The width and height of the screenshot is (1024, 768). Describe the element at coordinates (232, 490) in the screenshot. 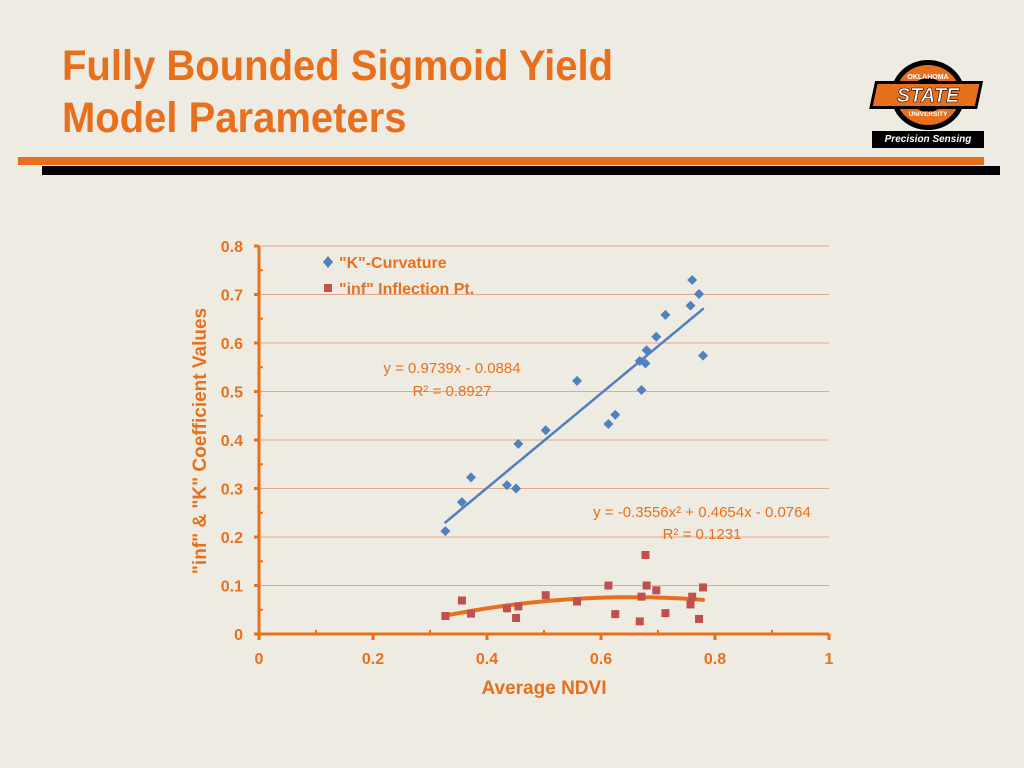

I see `y-tick-label: 0.3` at that location.